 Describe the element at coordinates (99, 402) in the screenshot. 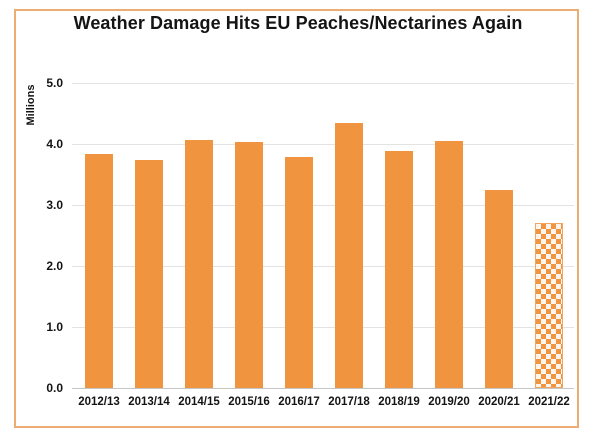

I see `x-axis-label: 2012/13` at that location.